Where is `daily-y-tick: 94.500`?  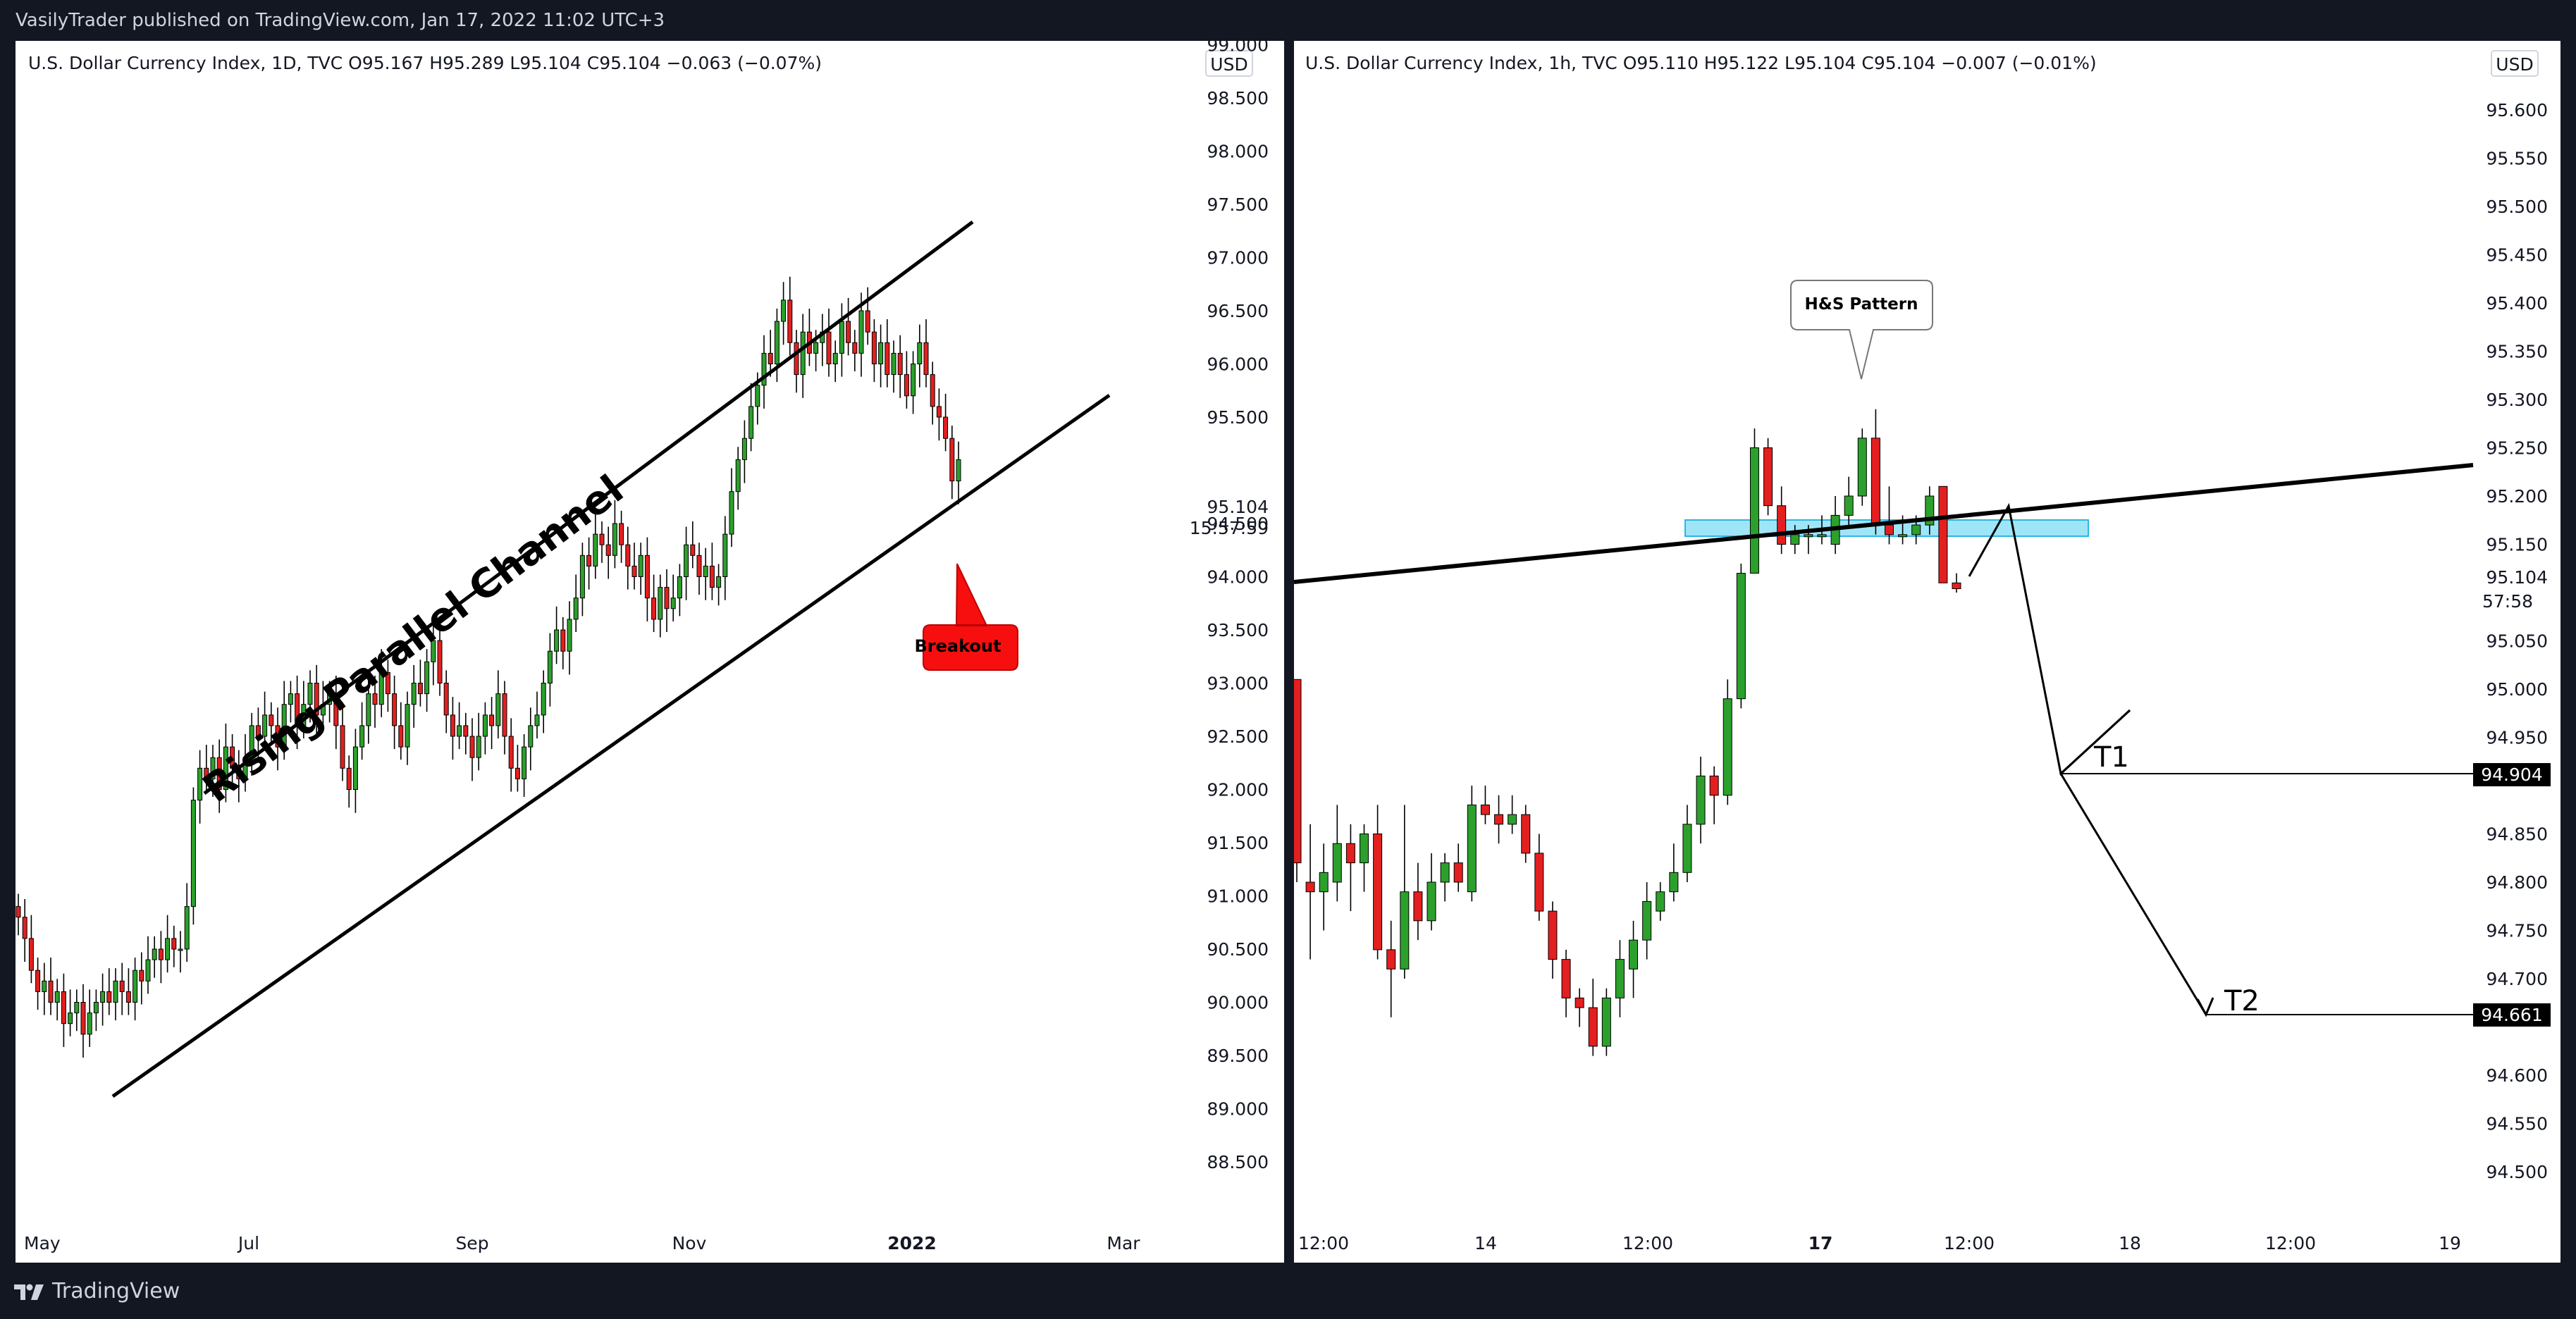
daily-y-tick: 94.500 is located at coordinates (1238, 524).